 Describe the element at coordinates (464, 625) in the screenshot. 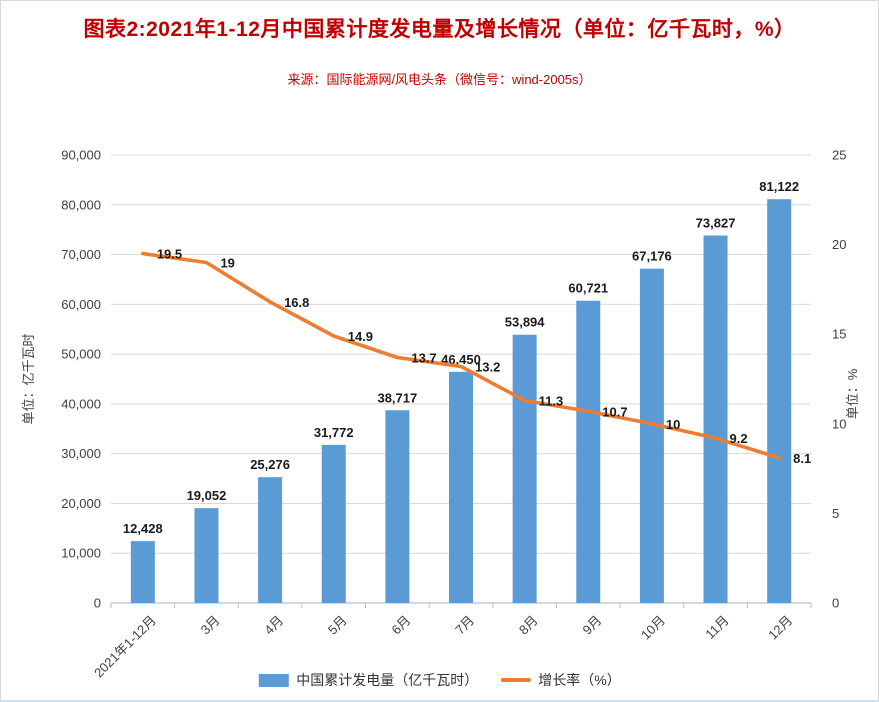

I see `x-tick-label: 7月` at that location.